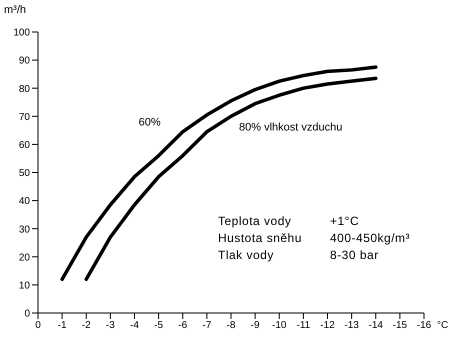 This screenshot has width=450, height=350. What do you see at coordinates (231, 326) in the screenshot?
I see `x-tick-label: -8` at bounding box center [231, 326].